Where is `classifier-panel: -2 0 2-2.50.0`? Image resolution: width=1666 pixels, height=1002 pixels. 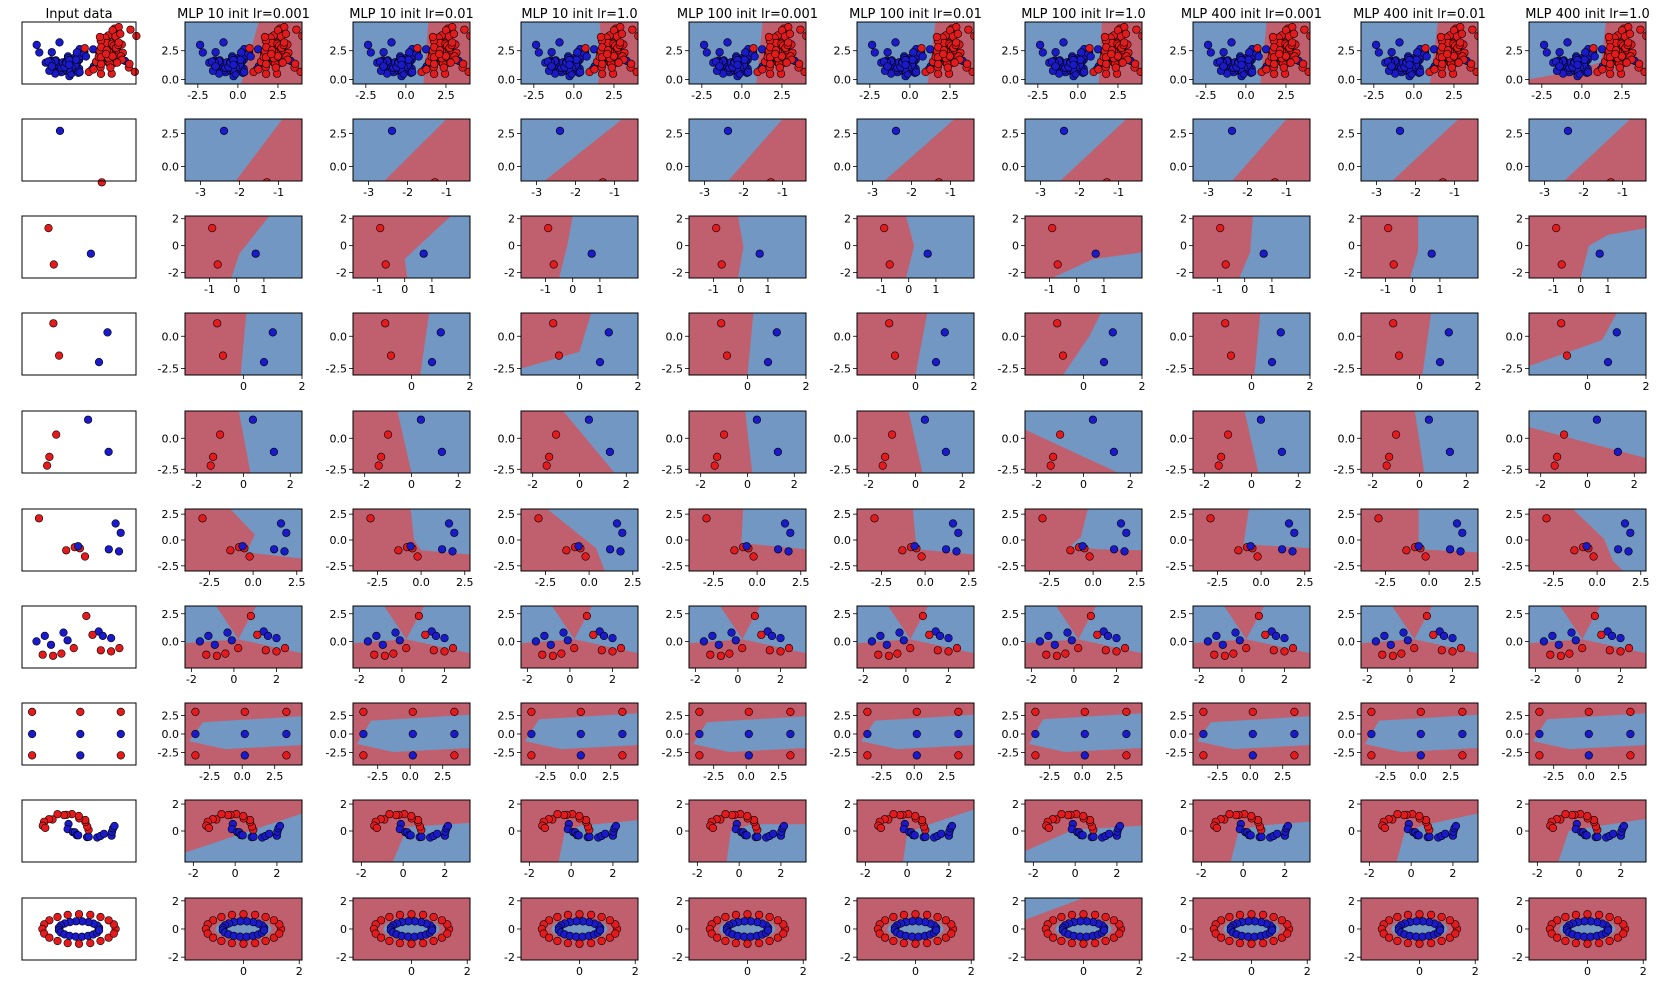
classifier-panel: -2 0 2-2.50.0 is located at coordinates (1238, 451).